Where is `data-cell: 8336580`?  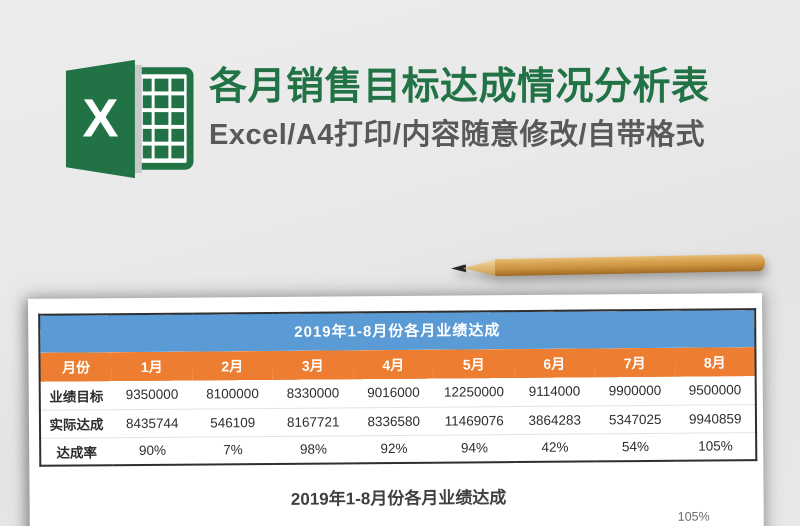
data-cell: 8336580 is located at coordinates (394, 421).